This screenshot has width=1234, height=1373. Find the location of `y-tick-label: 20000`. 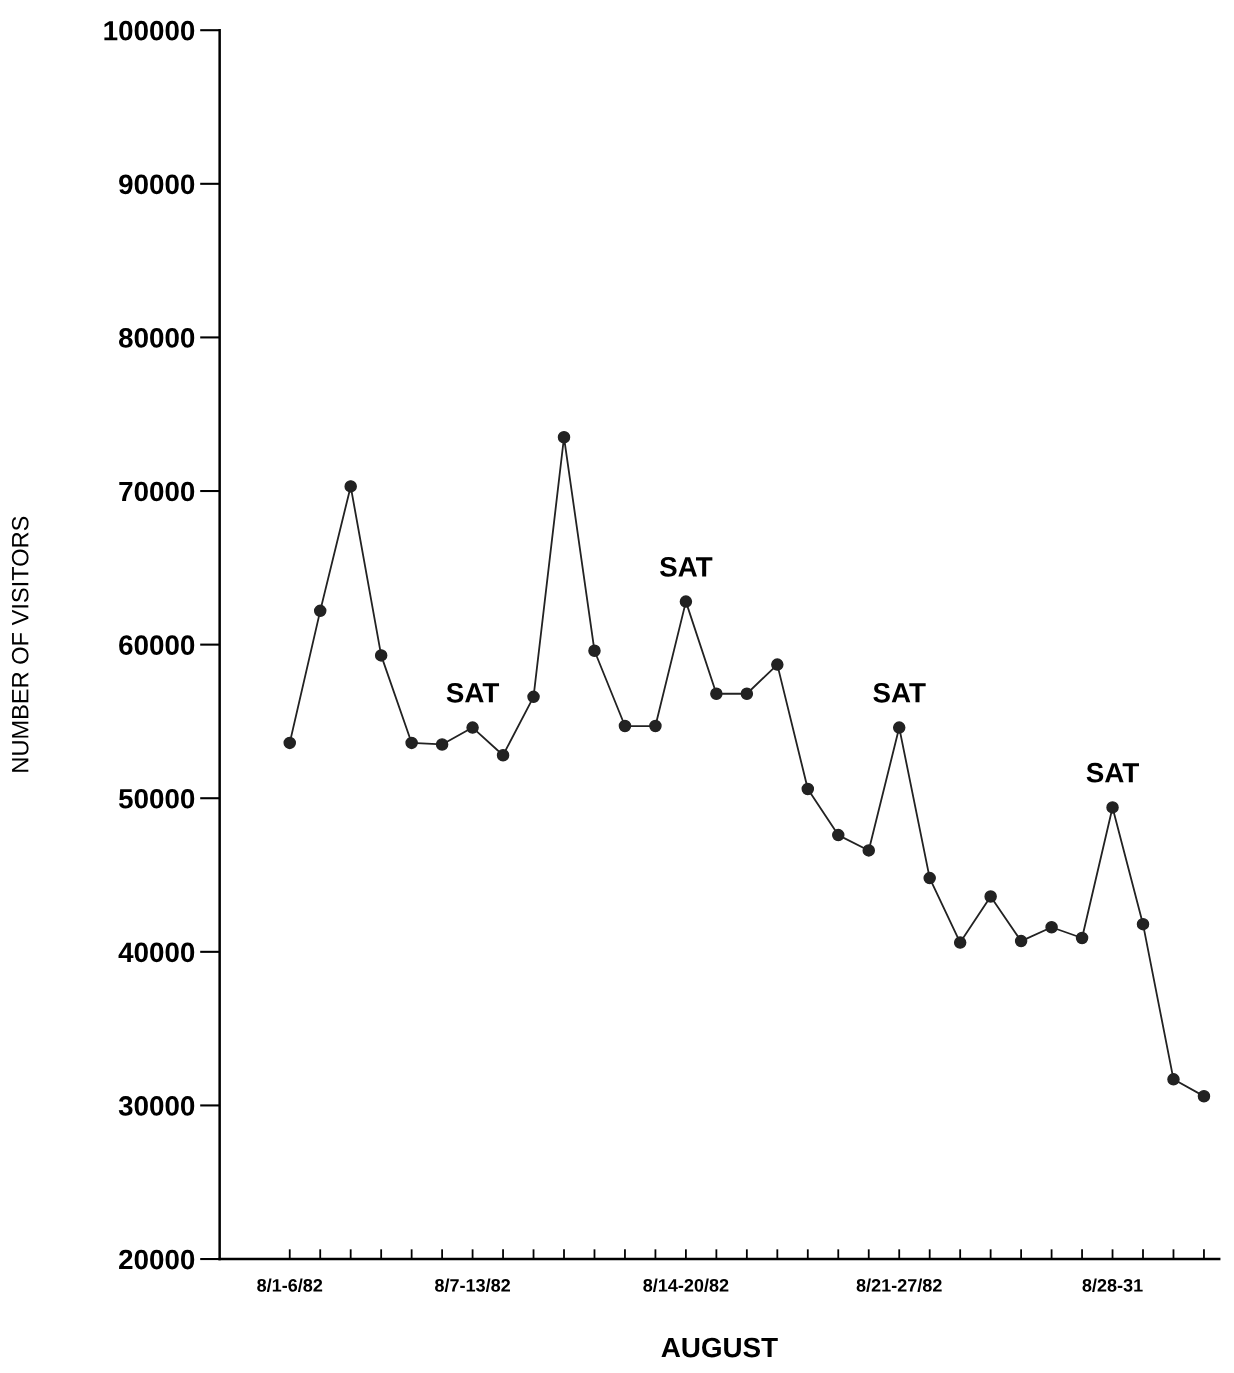

y-tick-label: 20000 is located at coordinates (157, 1259).